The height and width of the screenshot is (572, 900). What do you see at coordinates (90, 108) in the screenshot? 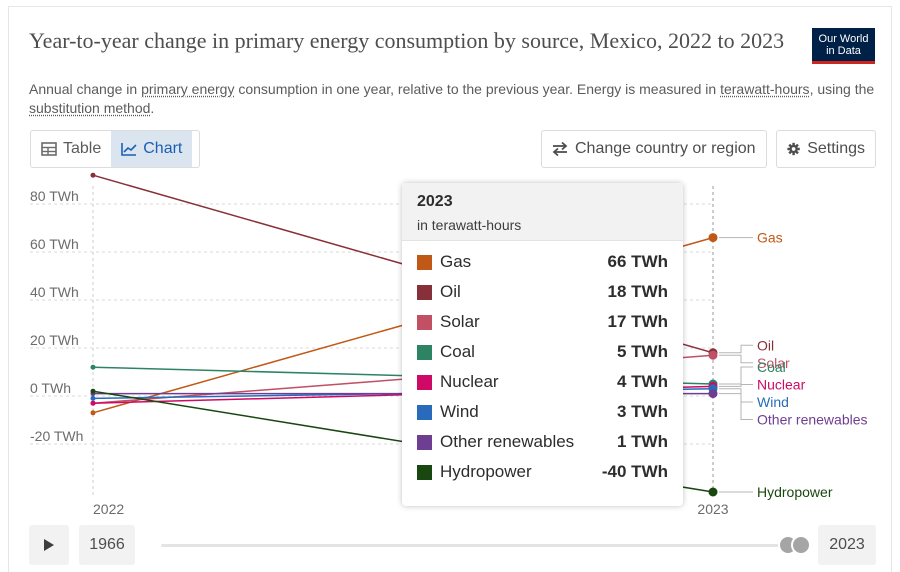
I see `subtitle-link: substitution method` at bounding box center [90, 108].